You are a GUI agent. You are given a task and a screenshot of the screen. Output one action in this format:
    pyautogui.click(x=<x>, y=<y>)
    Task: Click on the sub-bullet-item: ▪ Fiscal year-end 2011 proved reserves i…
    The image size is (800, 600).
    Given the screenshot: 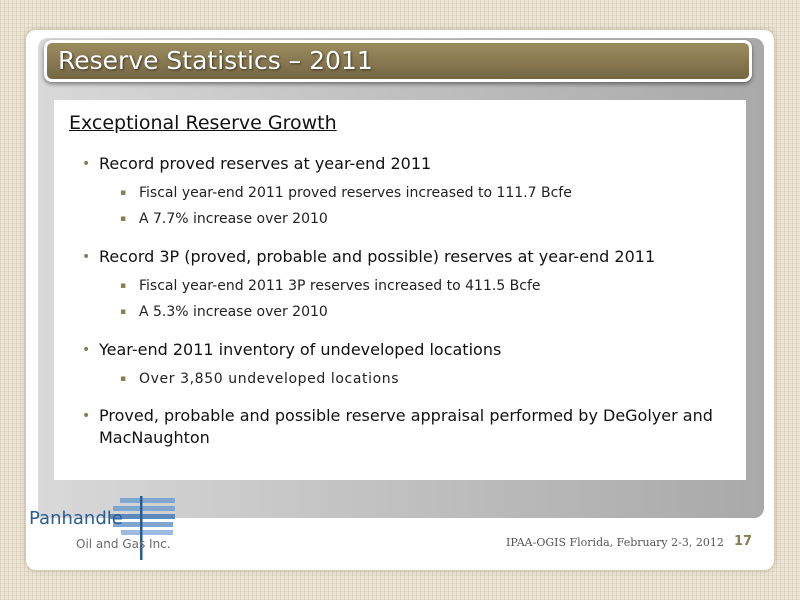 What is the action you would take?
    pyautogui.click(x=346, y=193)
    